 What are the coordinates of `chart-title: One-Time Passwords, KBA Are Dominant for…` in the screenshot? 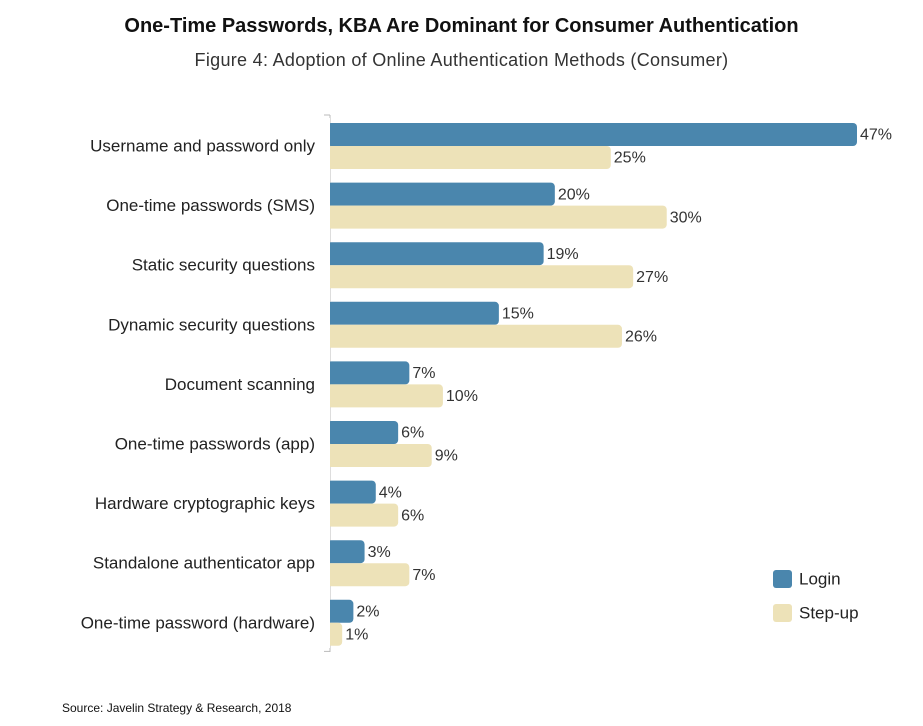 It's located at (461, 26).